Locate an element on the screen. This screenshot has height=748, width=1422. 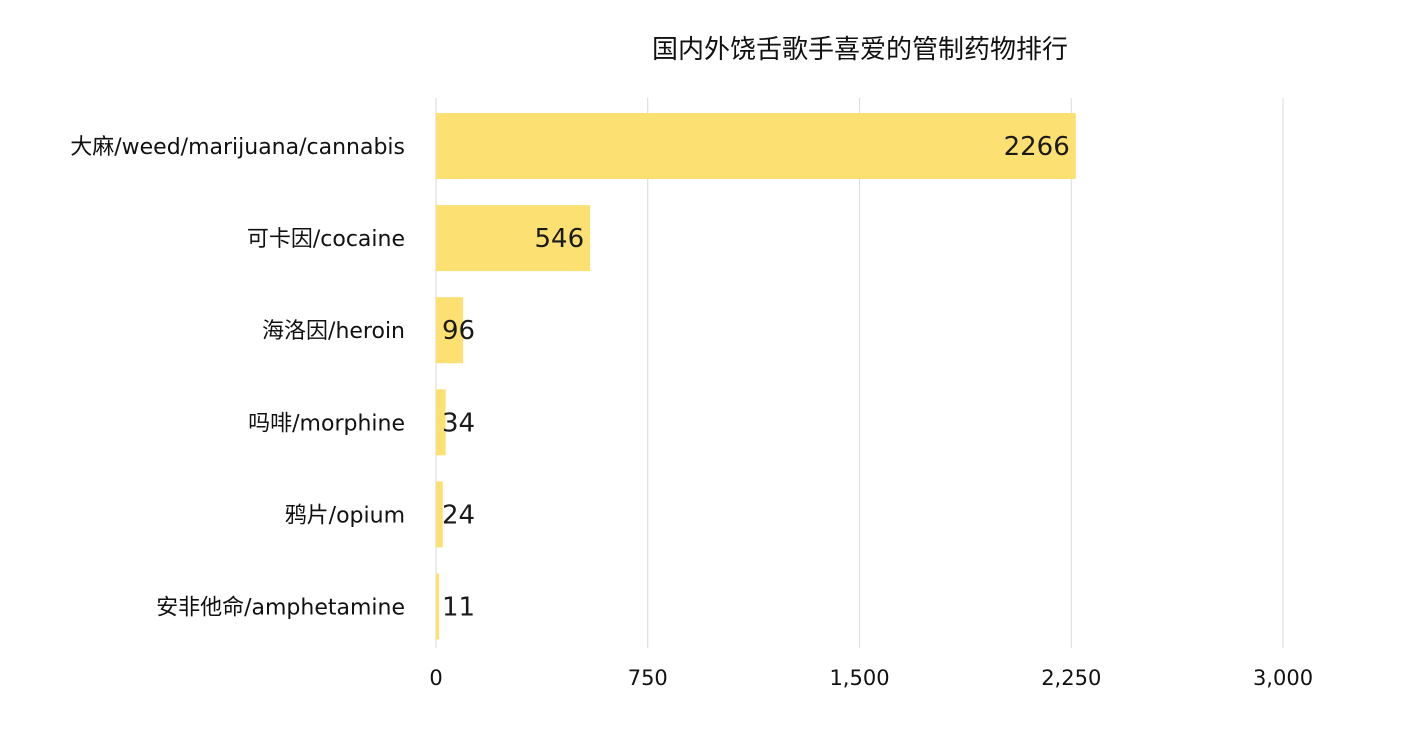
category-label: 大麻/weed/marijuana/cannabis is located at coordinates (237, 147).